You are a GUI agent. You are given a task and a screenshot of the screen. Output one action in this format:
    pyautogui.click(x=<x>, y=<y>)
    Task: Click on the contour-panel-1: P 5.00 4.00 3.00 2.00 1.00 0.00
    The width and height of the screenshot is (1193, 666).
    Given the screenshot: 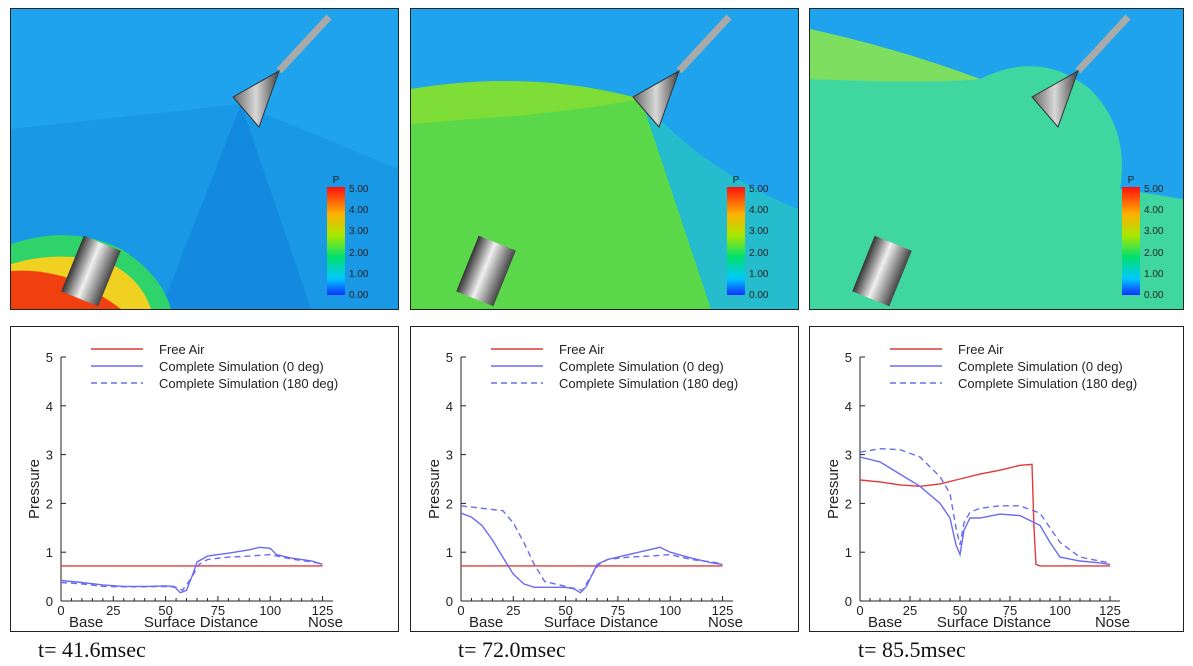 What is the action you would take?
    pyautogui.click(x=204, y=159)
    